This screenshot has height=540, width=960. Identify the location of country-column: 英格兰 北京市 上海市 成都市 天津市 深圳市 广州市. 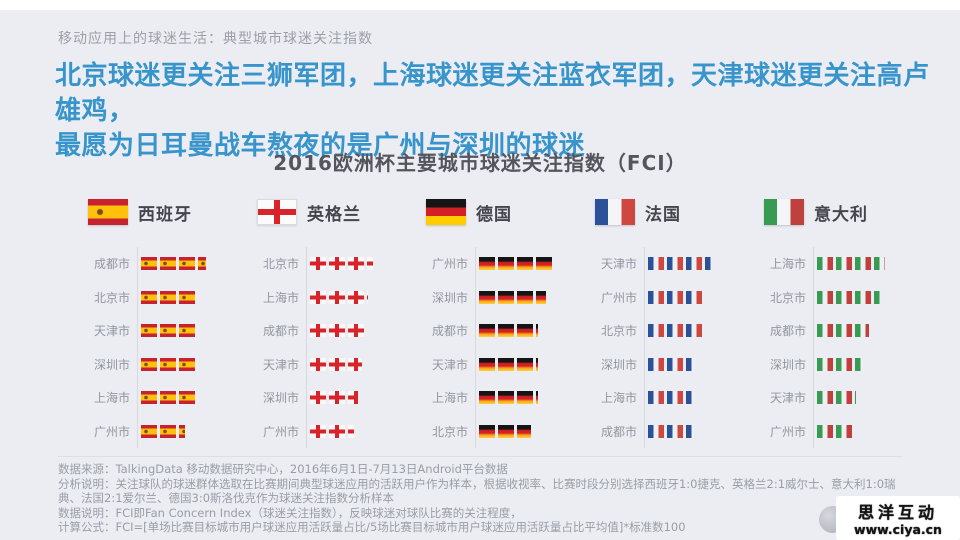
(311, 319).